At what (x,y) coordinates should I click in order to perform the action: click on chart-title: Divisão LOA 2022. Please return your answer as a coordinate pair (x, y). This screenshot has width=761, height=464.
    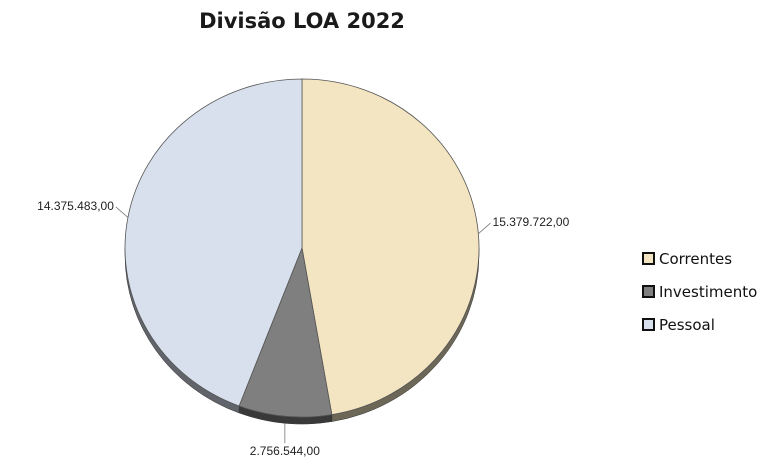
    Looking at the image, I should click on (302, 21).